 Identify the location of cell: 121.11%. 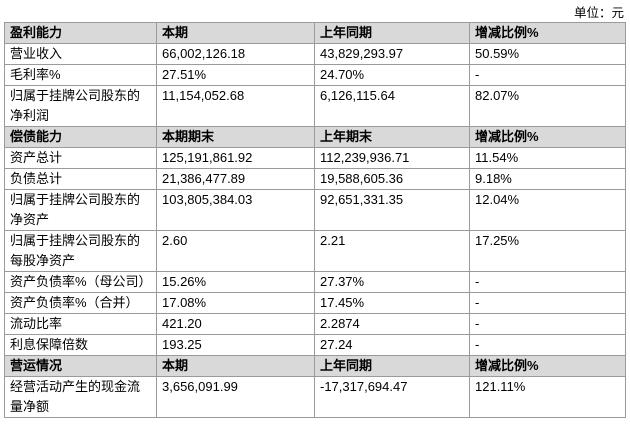
(547, 397).